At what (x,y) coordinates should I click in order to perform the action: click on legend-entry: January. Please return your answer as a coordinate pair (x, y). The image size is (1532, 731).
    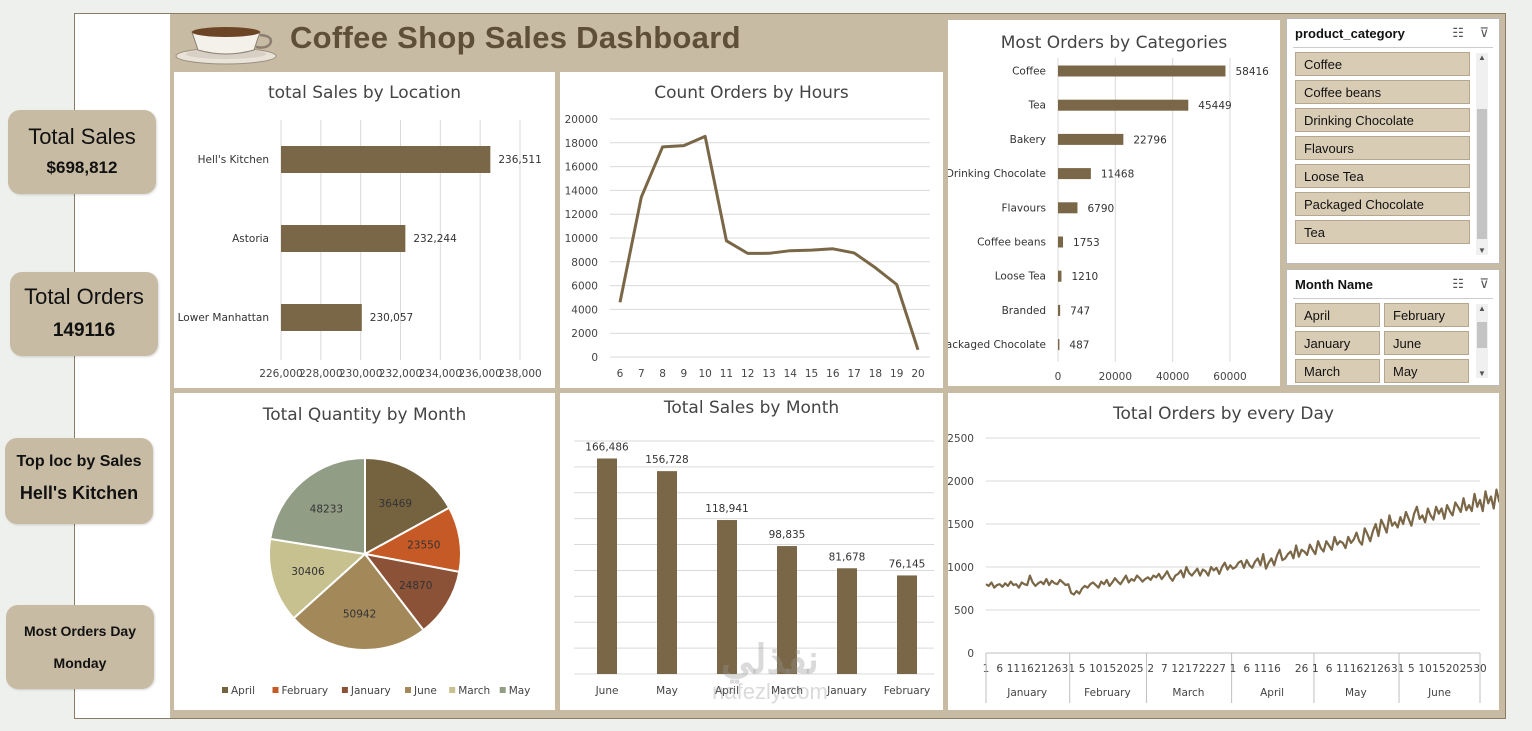
    Looking at the image, I should click on (370, 691).